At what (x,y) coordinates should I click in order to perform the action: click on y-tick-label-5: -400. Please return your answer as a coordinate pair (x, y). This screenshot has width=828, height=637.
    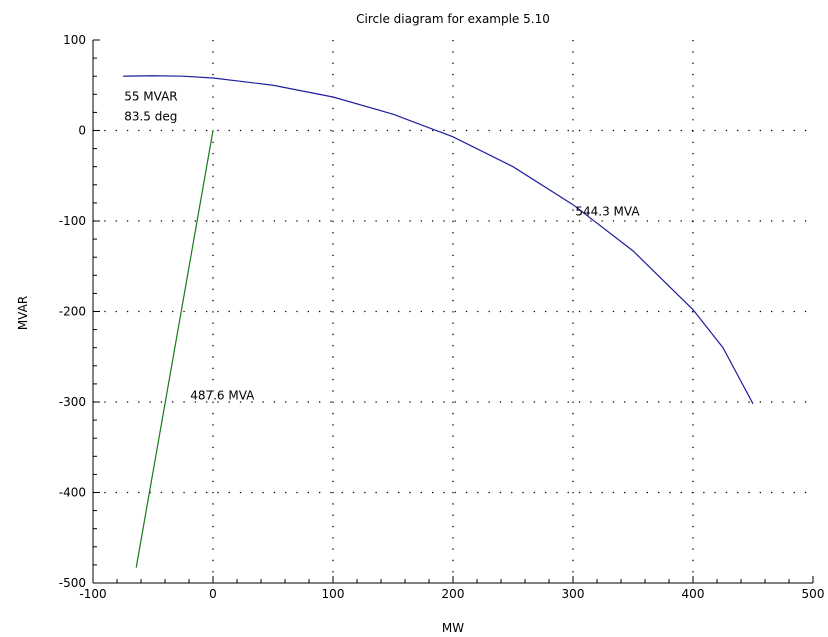
    Looking at the image, I should click on (72, 493).